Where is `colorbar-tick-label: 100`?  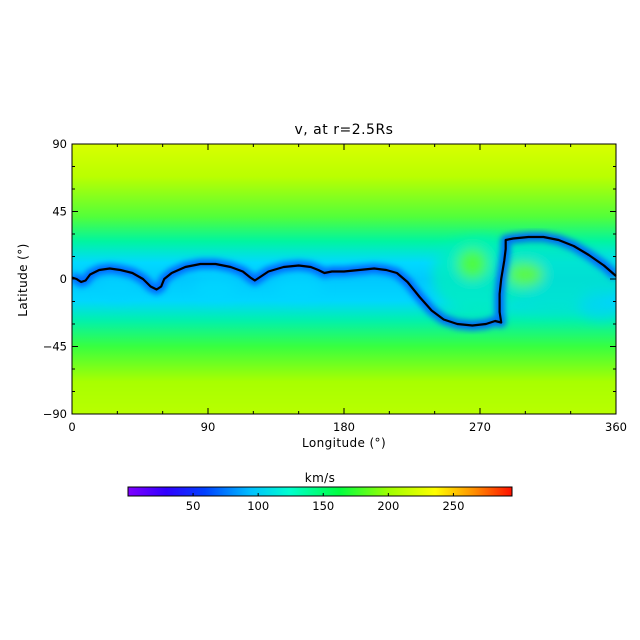 colorbar-tick-label: 100 is located at coordinates (258, 506).